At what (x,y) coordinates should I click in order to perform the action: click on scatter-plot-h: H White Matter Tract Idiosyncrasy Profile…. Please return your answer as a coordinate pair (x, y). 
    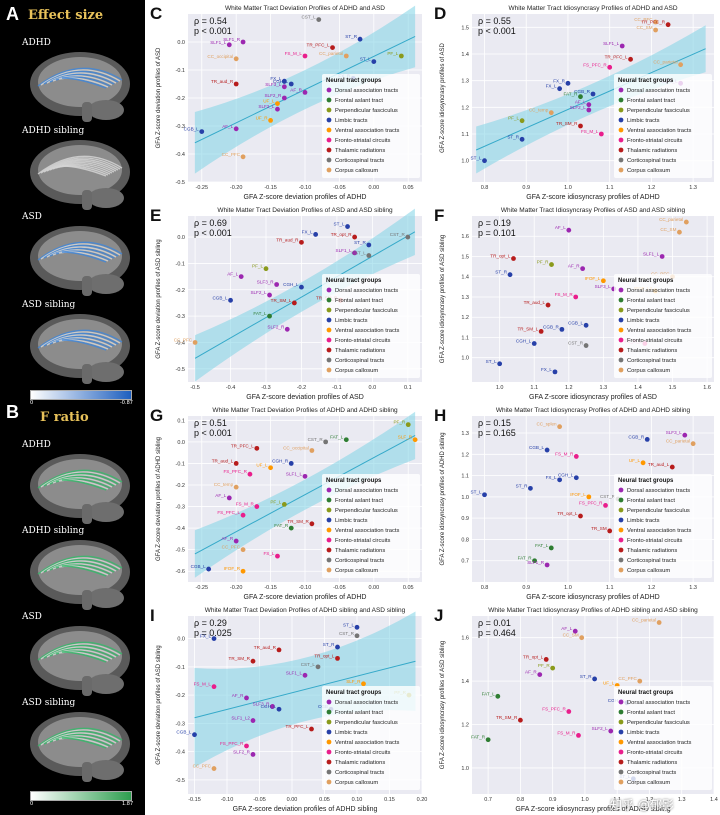
    Looking at the image, I should click on (576, 503).